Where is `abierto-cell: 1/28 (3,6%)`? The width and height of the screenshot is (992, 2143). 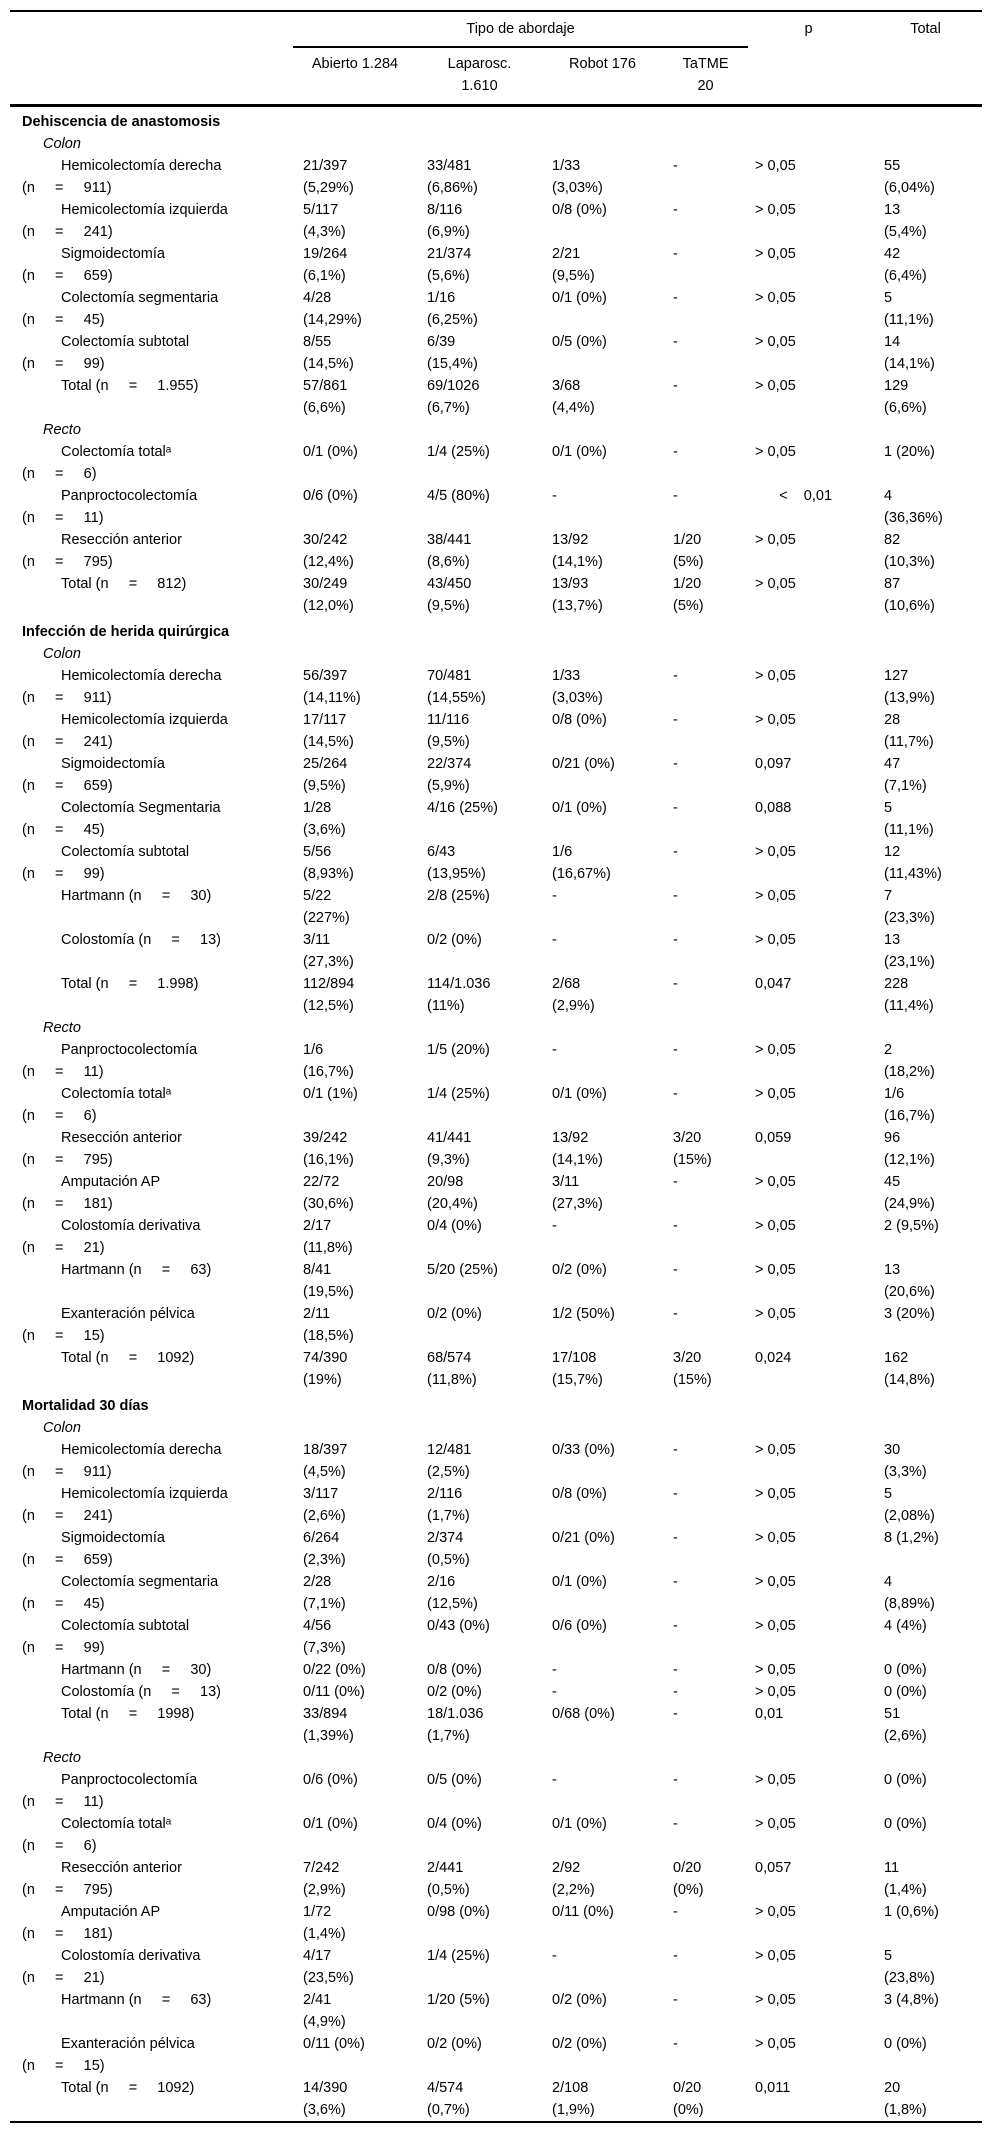
abierto-cell: 1/28 (3,6%) is located at coordinates (324, 819).